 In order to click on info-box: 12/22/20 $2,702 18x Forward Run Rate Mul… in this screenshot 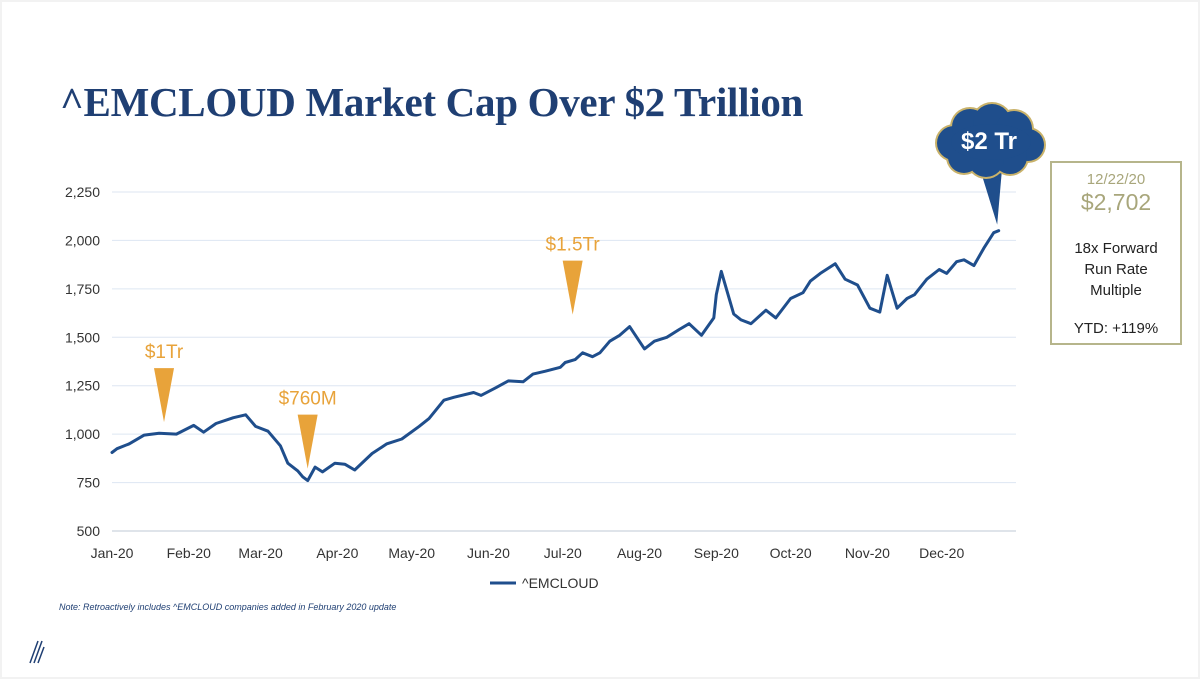, I will do `click(1116, 253)`.